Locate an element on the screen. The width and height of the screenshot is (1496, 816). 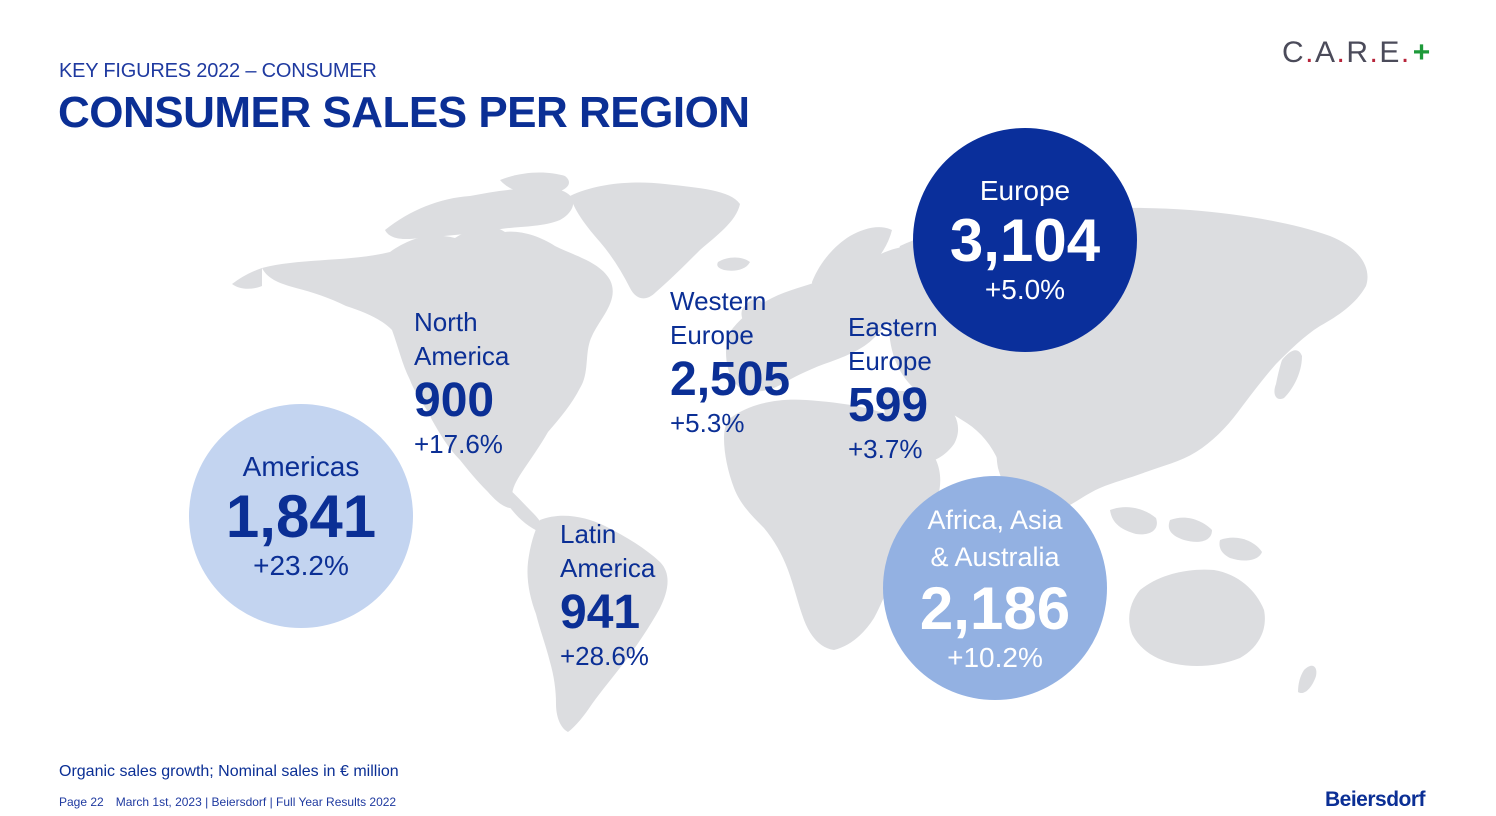
region-value: 2,505 is located at coordinates (730, 379).